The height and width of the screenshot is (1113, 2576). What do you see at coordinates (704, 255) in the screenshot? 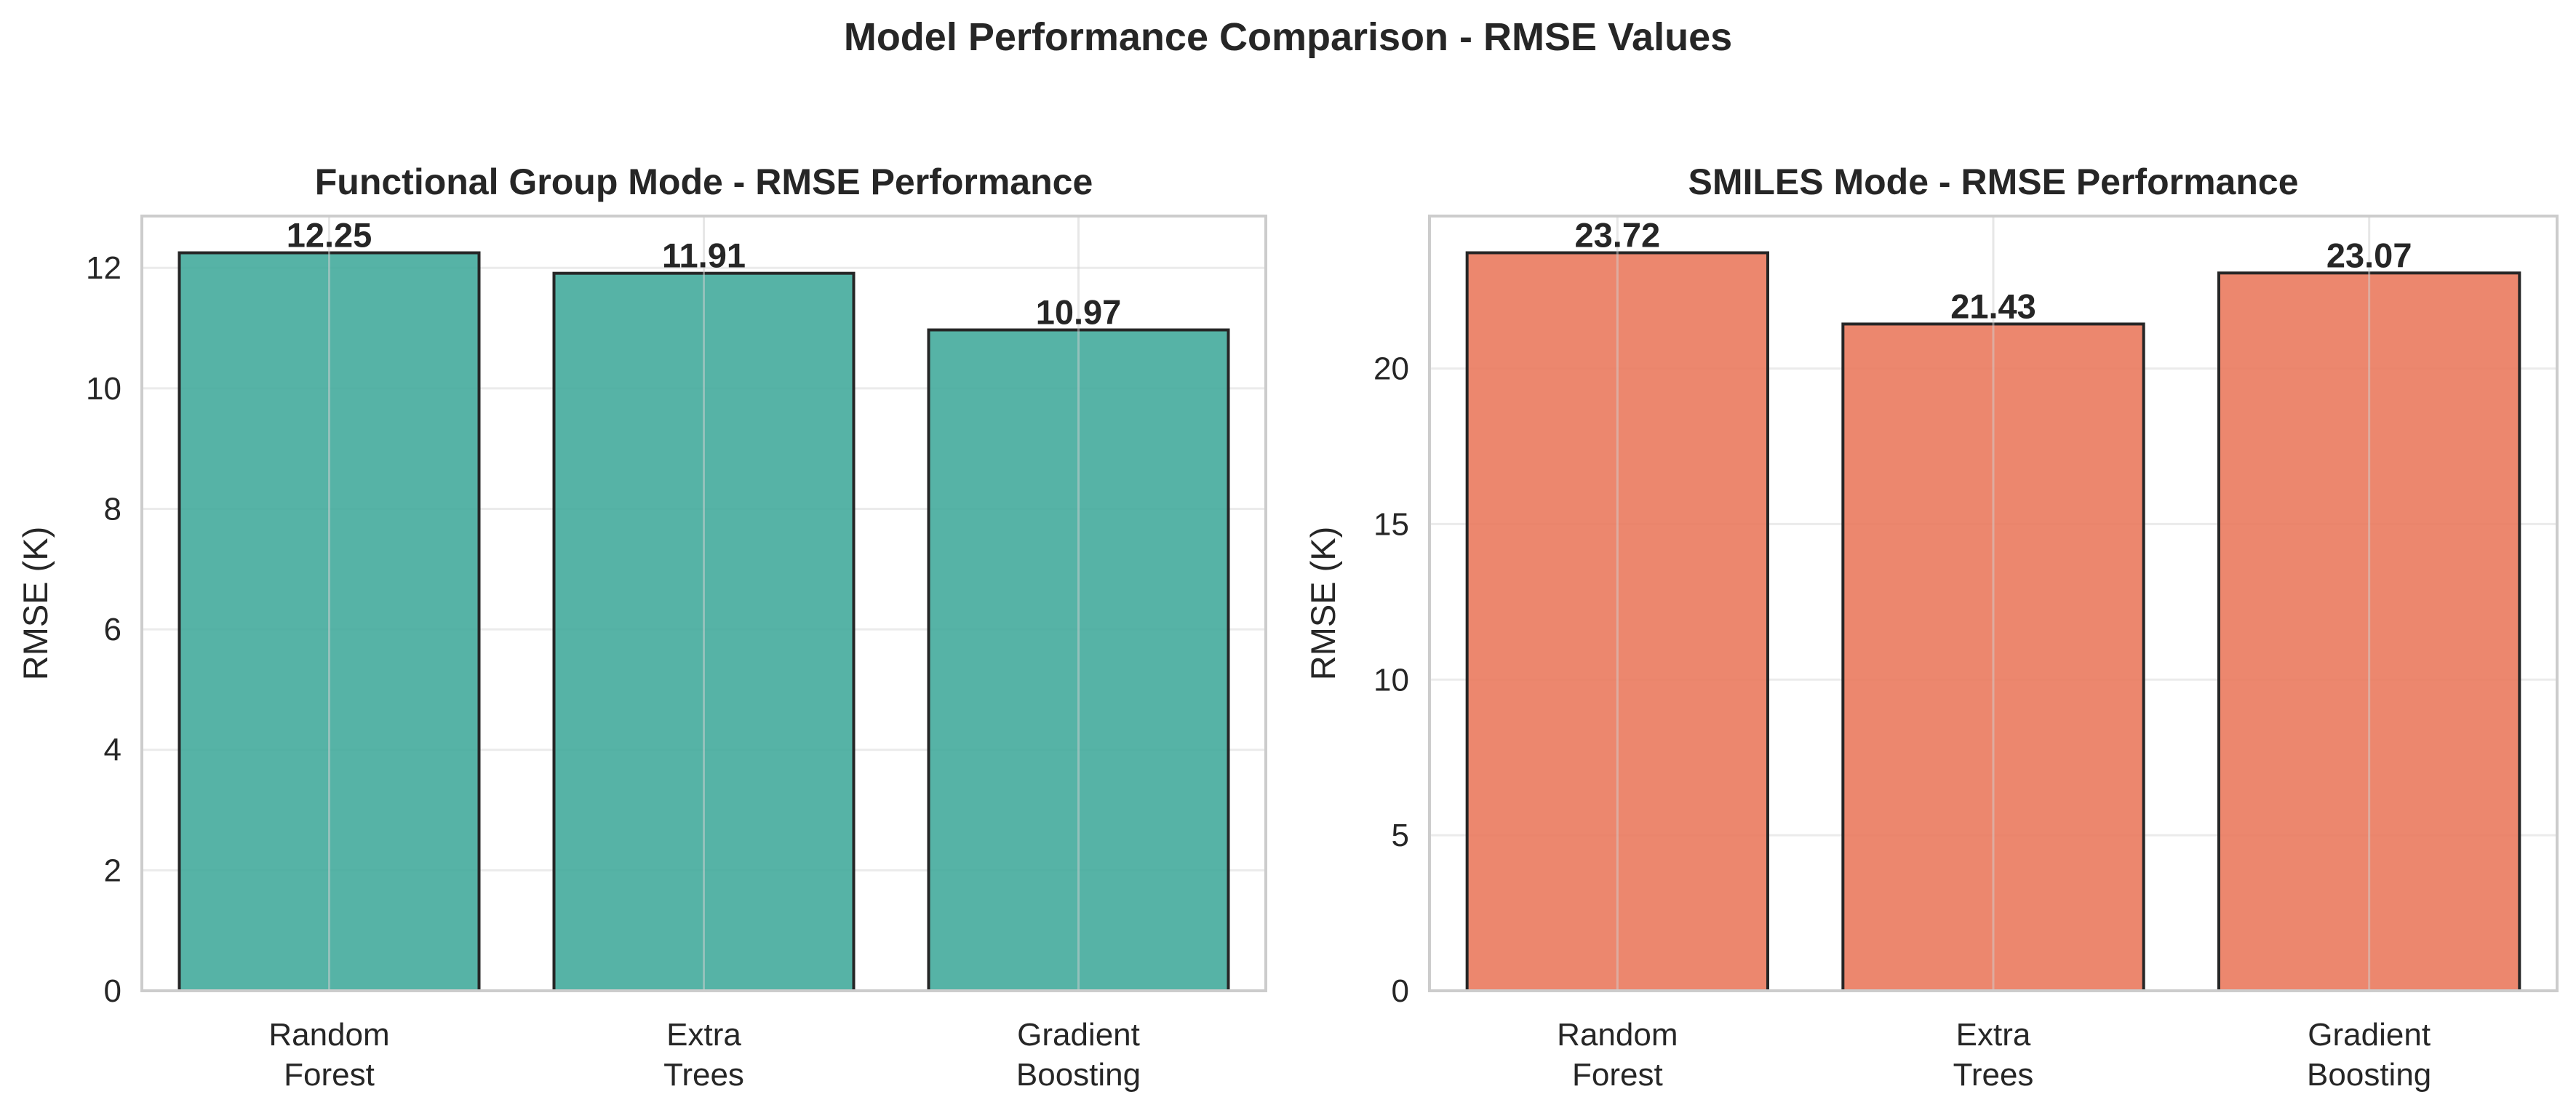
I see `bar-value-label: 11.91` at bounding box center [704, 255].